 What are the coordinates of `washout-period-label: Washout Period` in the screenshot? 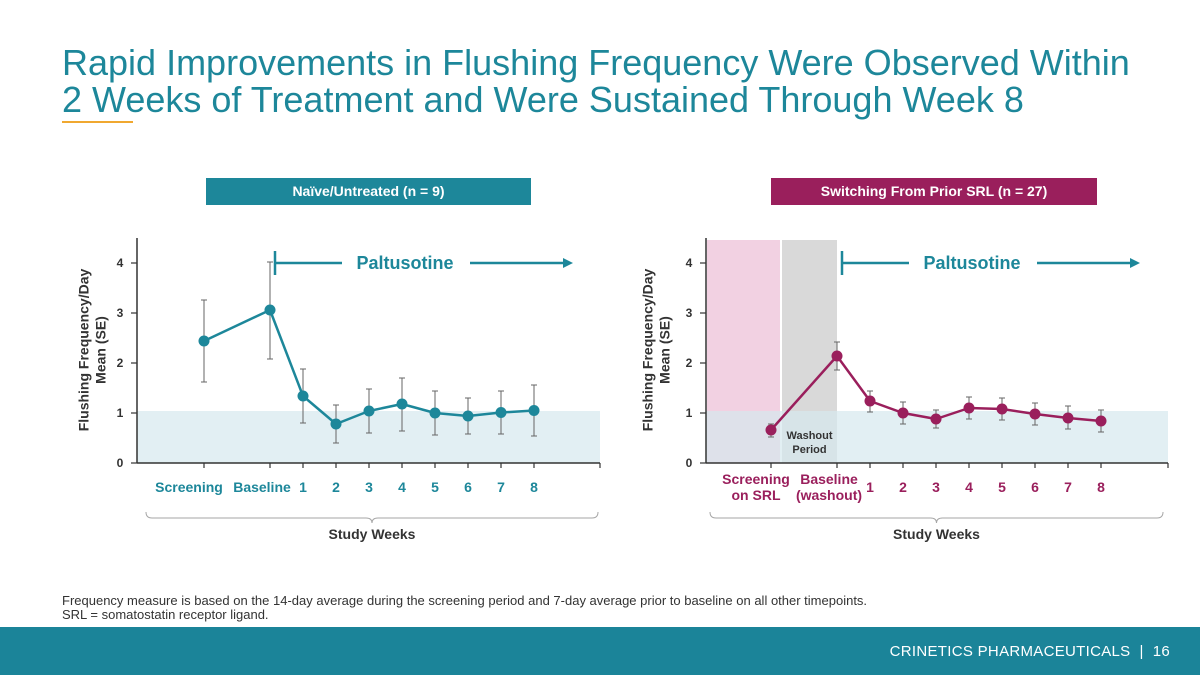 It's located at (809, 443).